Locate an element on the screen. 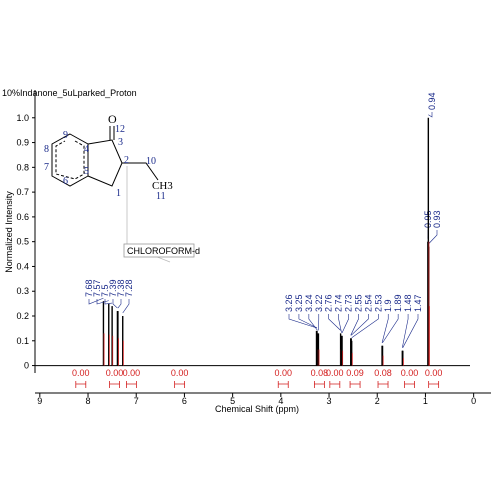  peak-label: 7.39 is located at coordinates (113, 288).